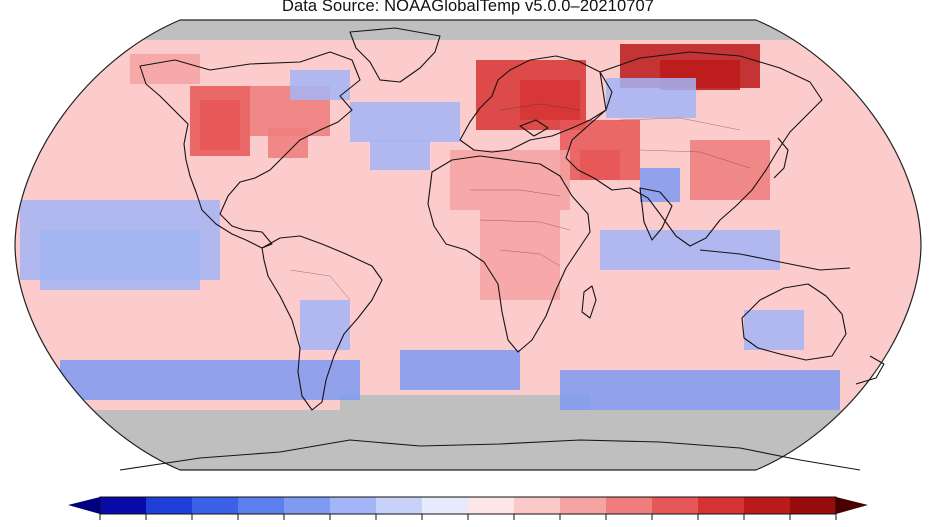 This screenshot has height=527, width=936. What do you see at coordinates (781, 158) in the screenshot?
I see `japan-outline` at bounding box center [781, 158].